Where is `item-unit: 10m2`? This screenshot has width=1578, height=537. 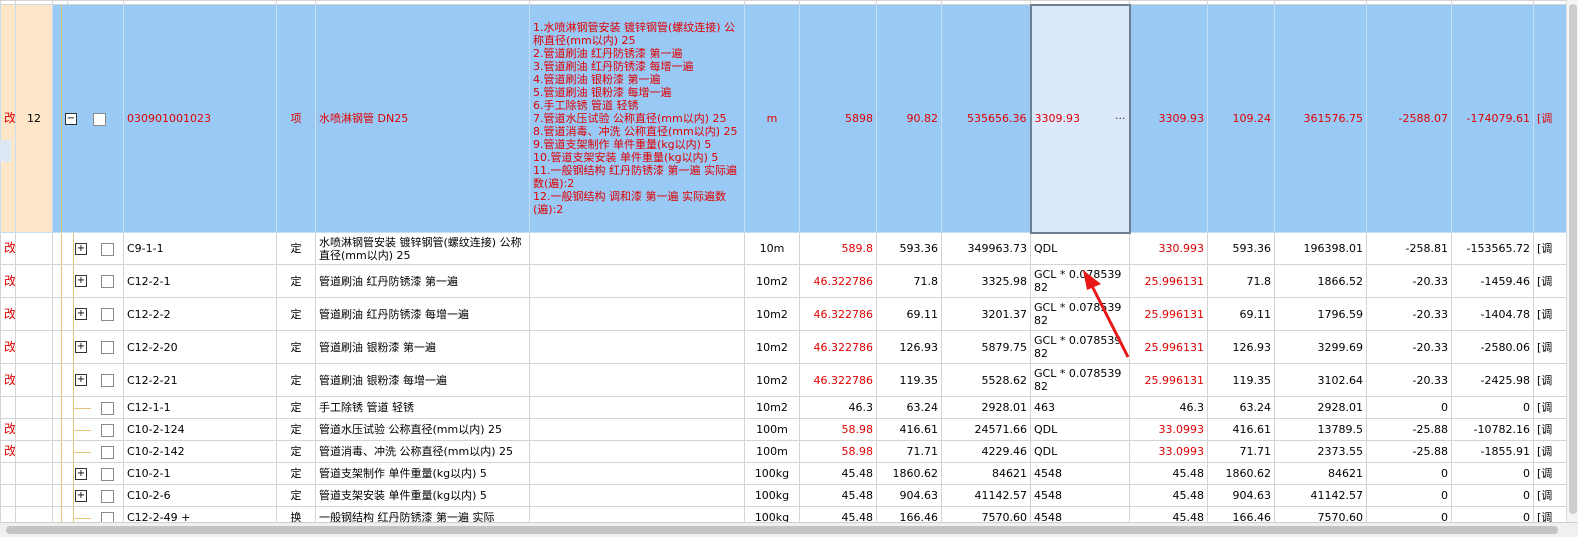
item-unit: 10m2 is located at coordinates (772, 380).